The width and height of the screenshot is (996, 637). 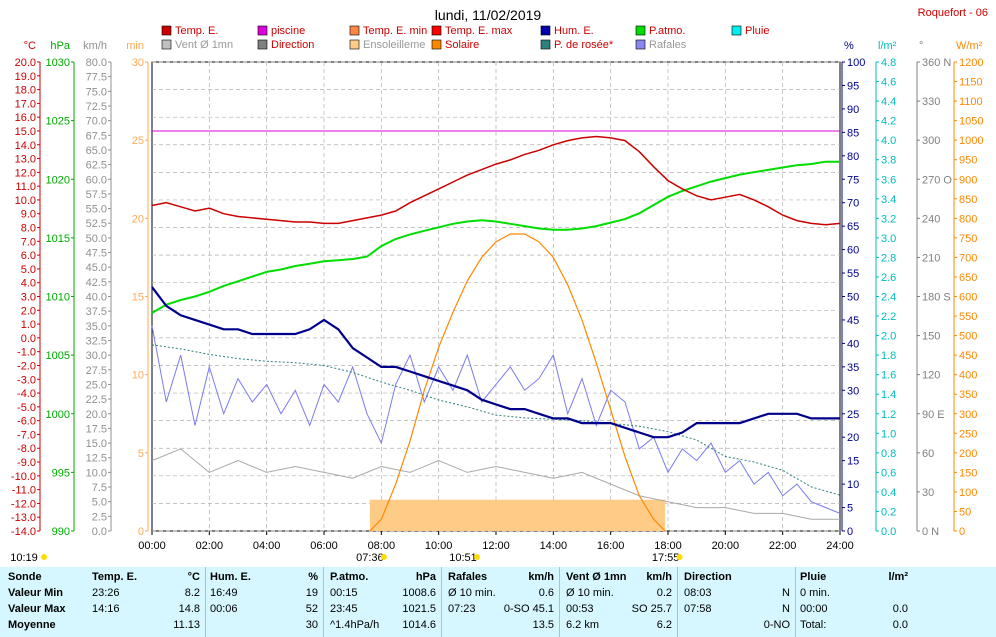 I want to click on stats-header: Temp. E., so click(x=115, y=577).